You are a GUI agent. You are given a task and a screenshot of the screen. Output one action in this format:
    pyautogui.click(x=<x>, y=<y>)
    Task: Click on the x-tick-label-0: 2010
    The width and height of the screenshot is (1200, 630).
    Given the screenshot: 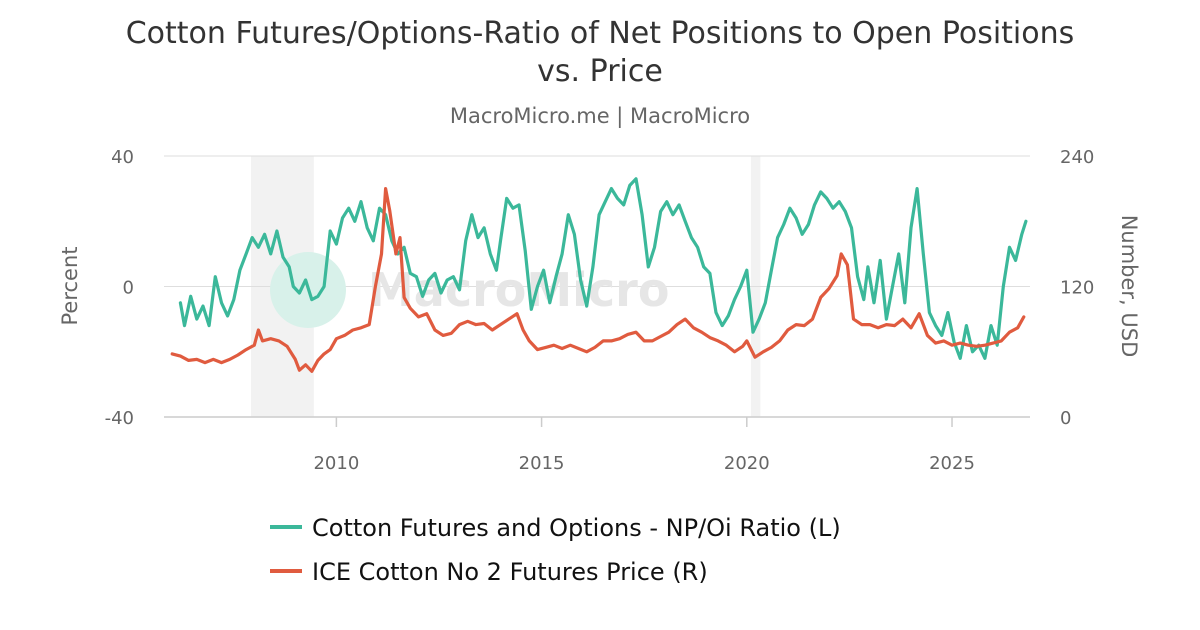 What is the action you would take?
    pyautogui.click(x=336, y=463)
    